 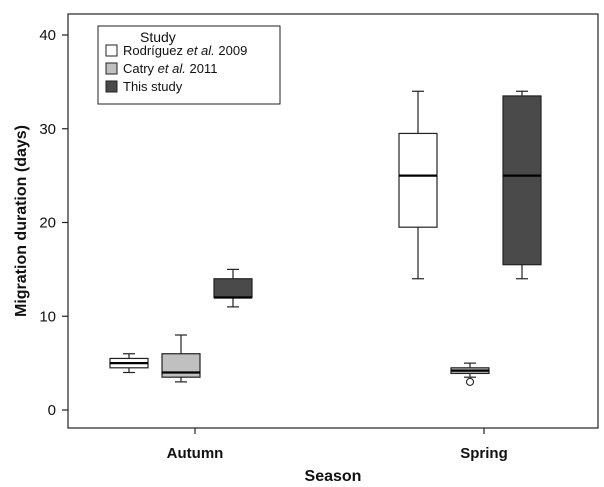 What do you see at coordinates (333, 476) in the screenshot?
I see `x-axis-title: Season` at bounding box center [333, 476].